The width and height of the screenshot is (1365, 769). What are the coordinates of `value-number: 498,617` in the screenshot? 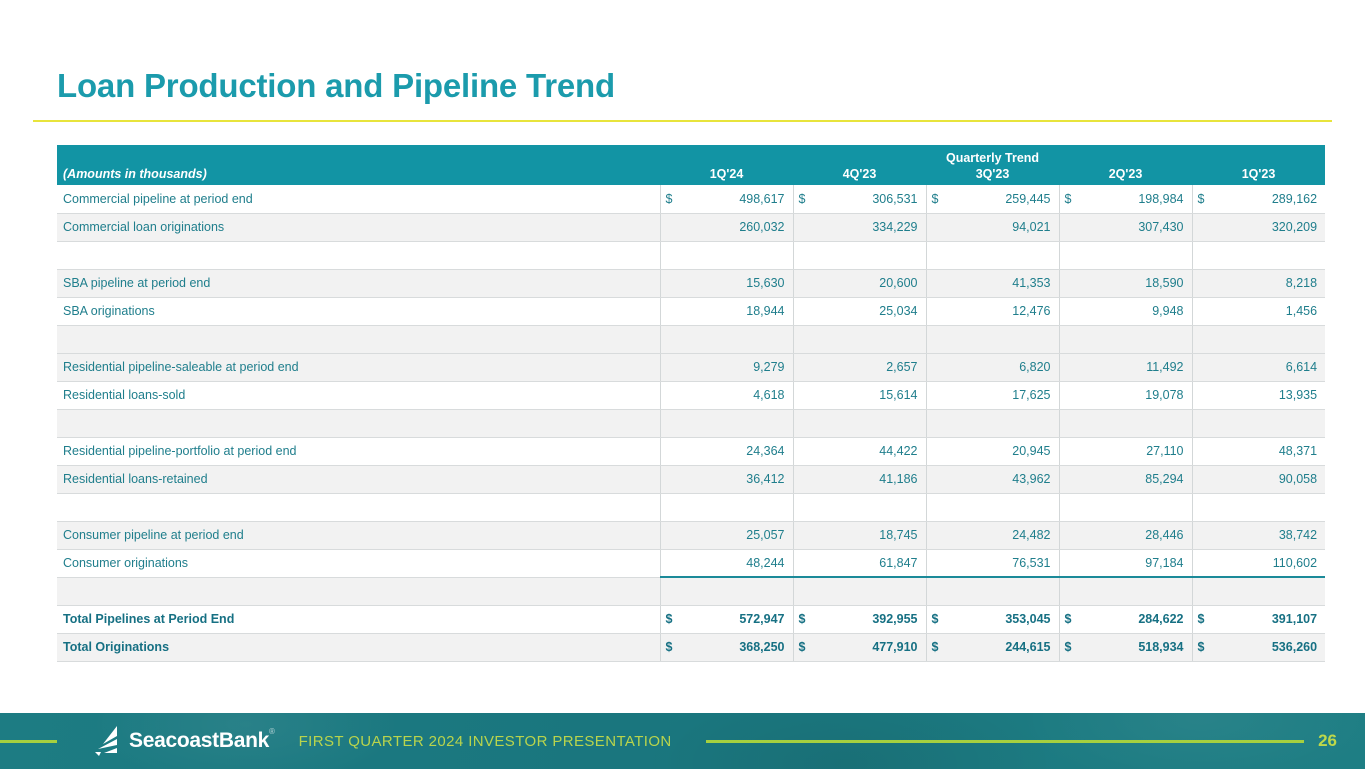 It's located at (762, 198).